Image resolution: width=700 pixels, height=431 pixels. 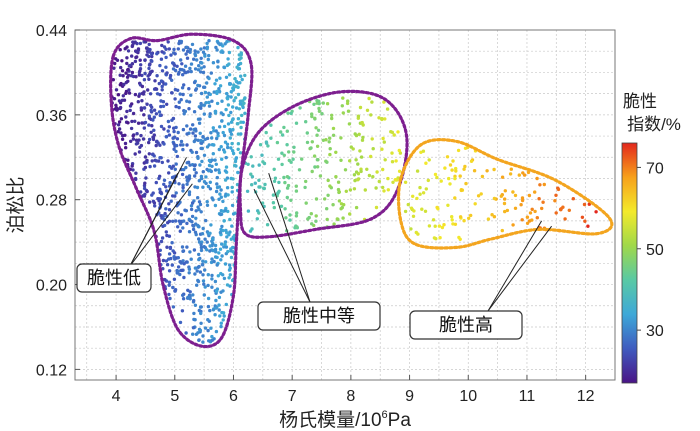 What do you see at coordinates (51, 370) in the screenshot?
I see `y-tick-label: 0.12` at bounding box center [51, 370].